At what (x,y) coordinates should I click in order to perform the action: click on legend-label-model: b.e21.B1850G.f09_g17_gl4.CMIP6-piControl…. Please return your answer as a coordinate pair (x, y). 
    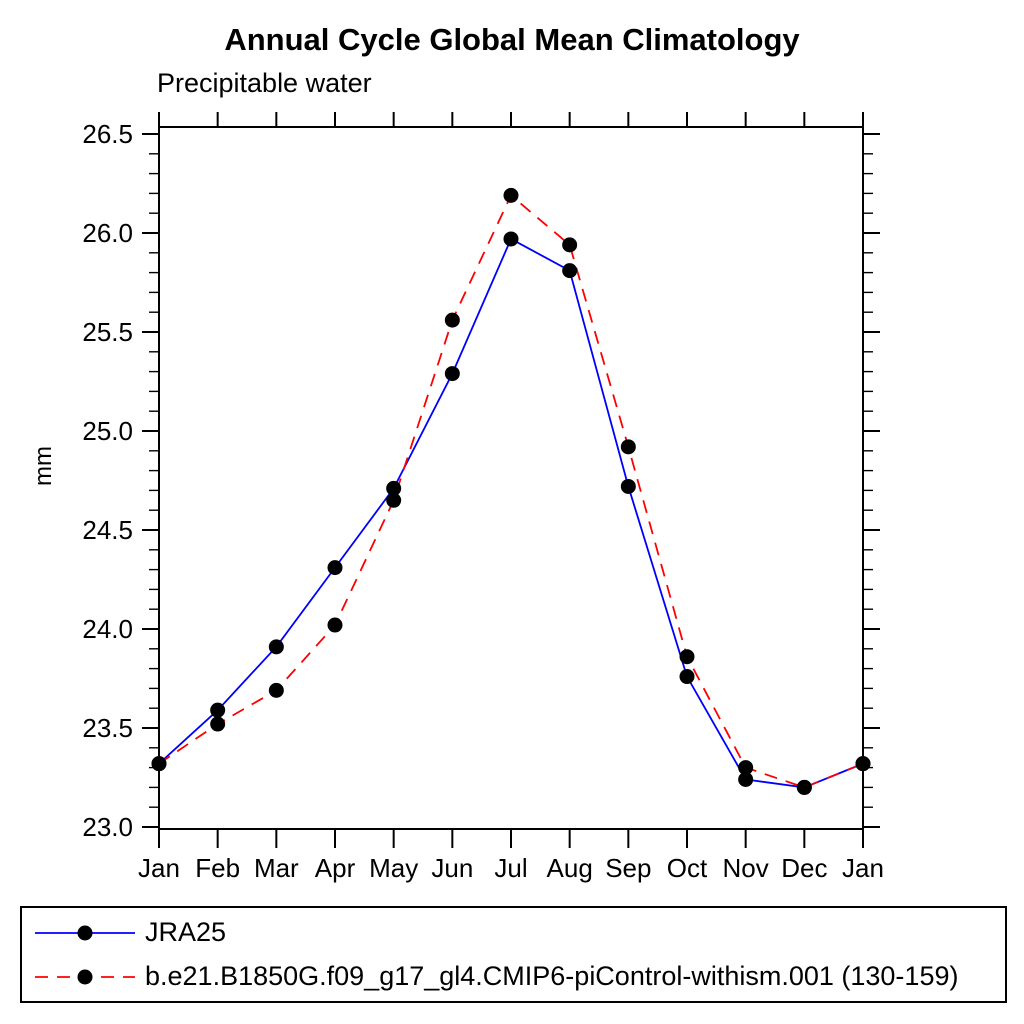
    Looking at the image, I should click on (552, 976).